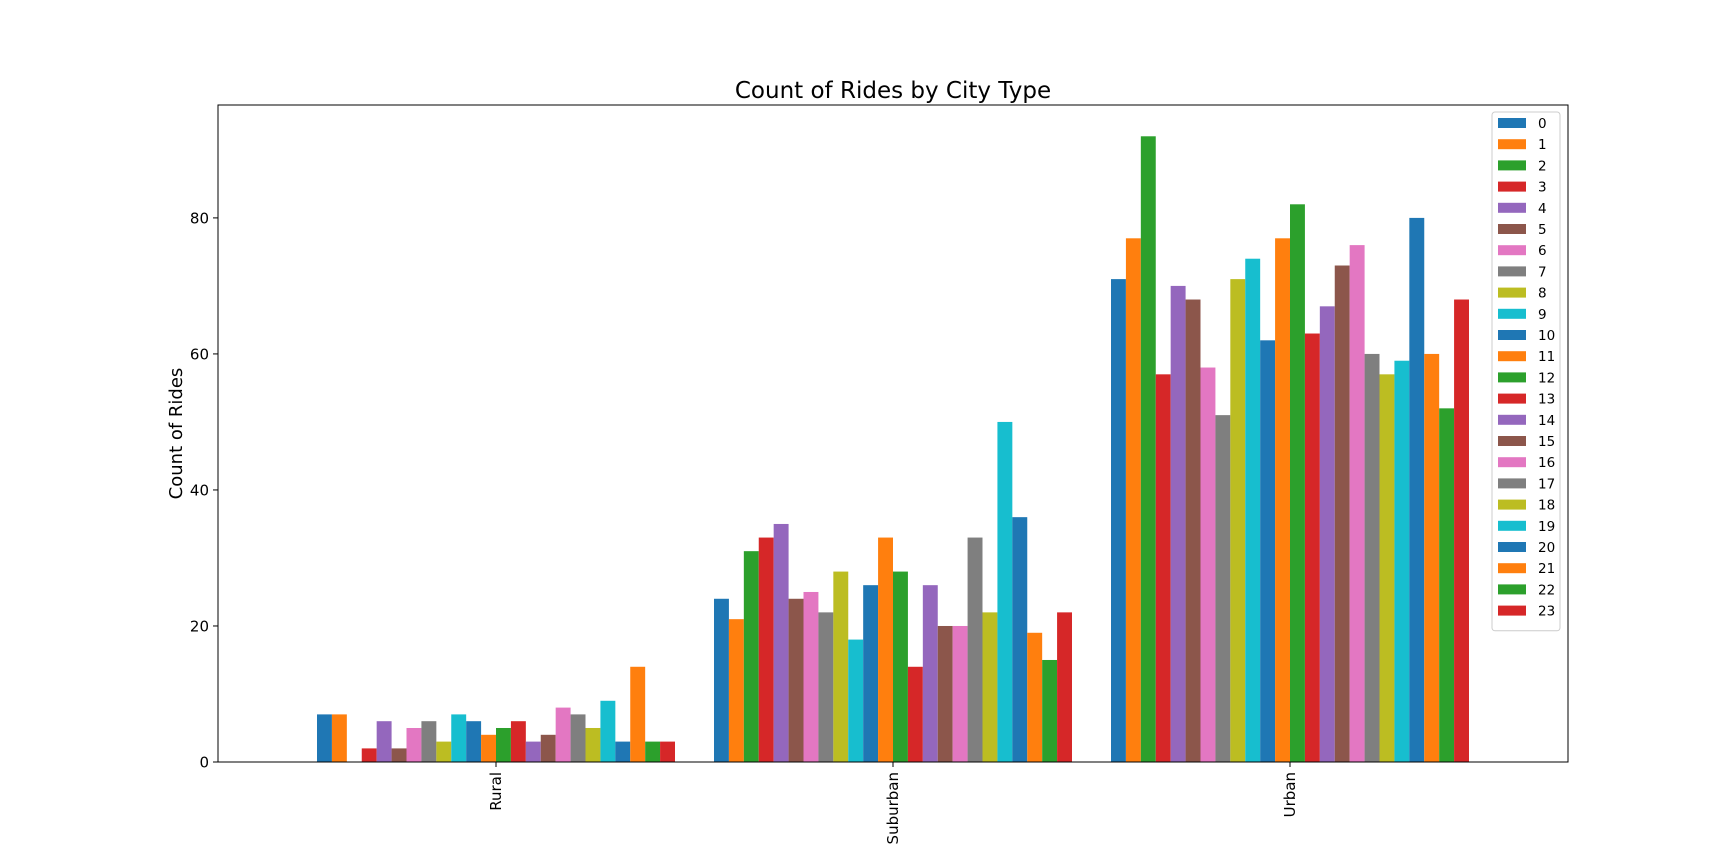 Image resolution: width=1728 pixels, height=864 pixels. What do you see at coordinates (1546, 336) in the screenshot?
I see `legend-label-10: 10` at bounding box center [1546, 336].